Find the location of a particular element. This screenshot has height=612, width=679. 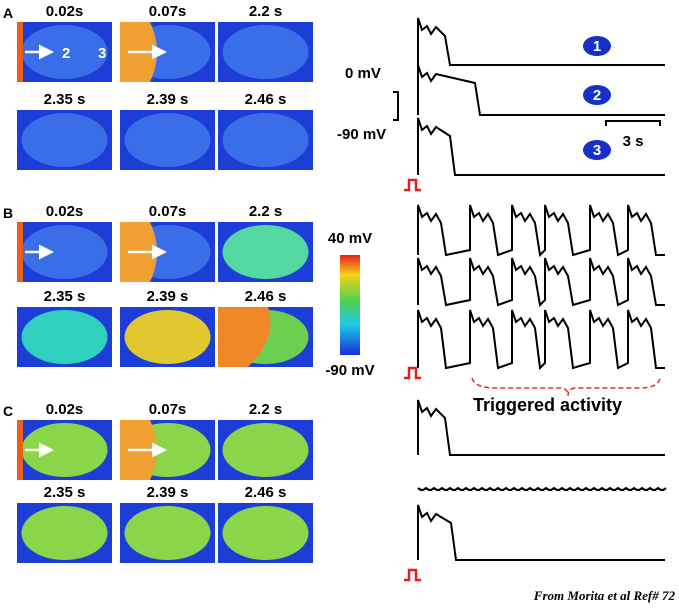

trace-label: 1 is located at coordinates (597, 46).